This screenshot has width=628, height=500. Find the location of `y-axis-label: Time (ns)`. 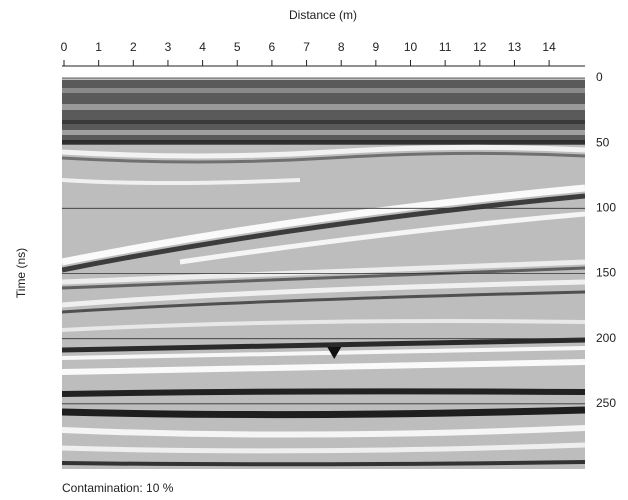

y-axis-label: Time (ns) is located at coordinates (21, 273).